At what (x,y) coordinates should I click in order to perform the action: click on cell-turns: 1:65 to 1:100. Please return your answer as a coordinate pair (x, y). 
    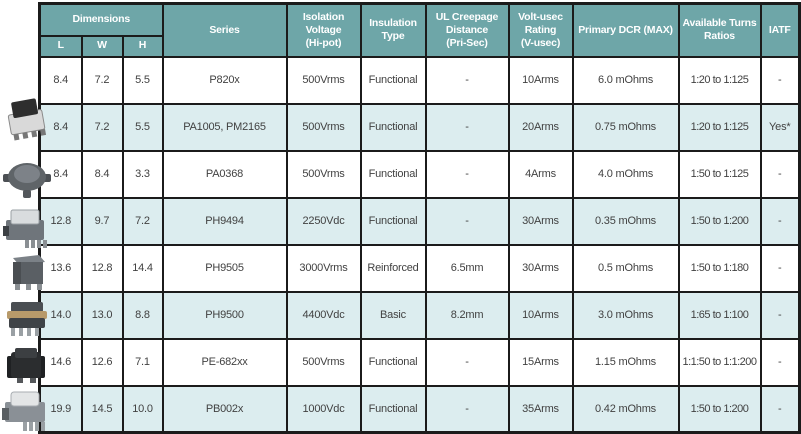
    Looking at the image, I should click on (719, 315).